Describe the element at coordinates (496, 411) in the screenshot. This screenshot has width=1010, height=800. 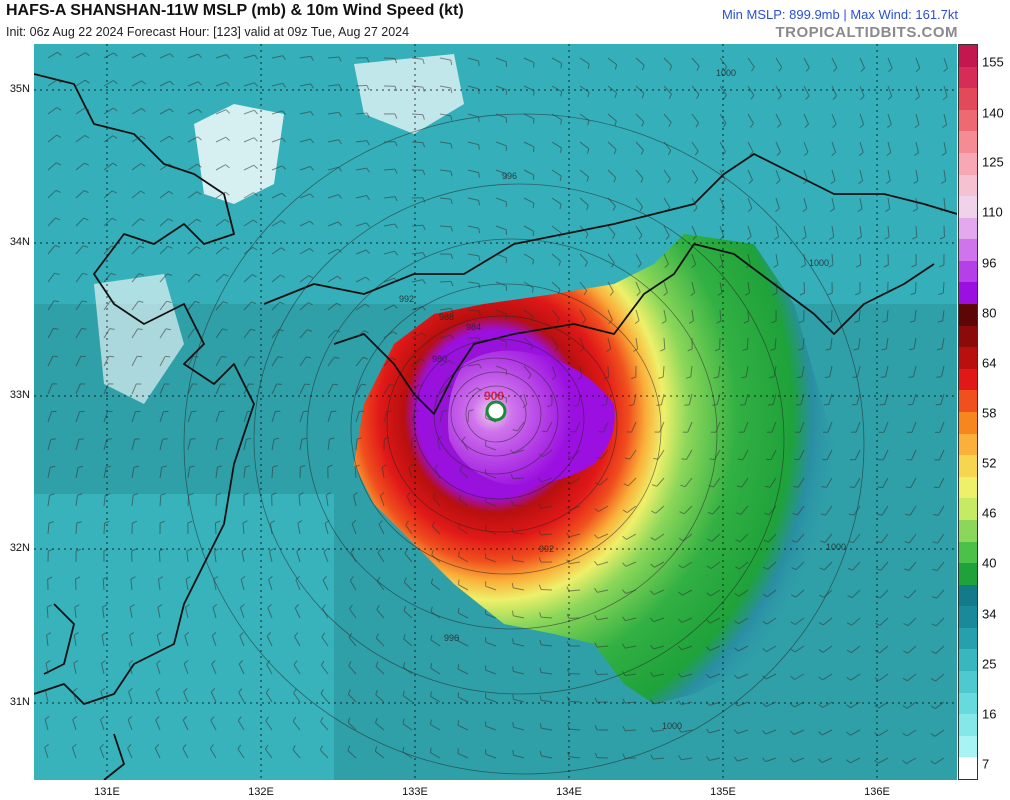
I see `storm-eye` at that location.